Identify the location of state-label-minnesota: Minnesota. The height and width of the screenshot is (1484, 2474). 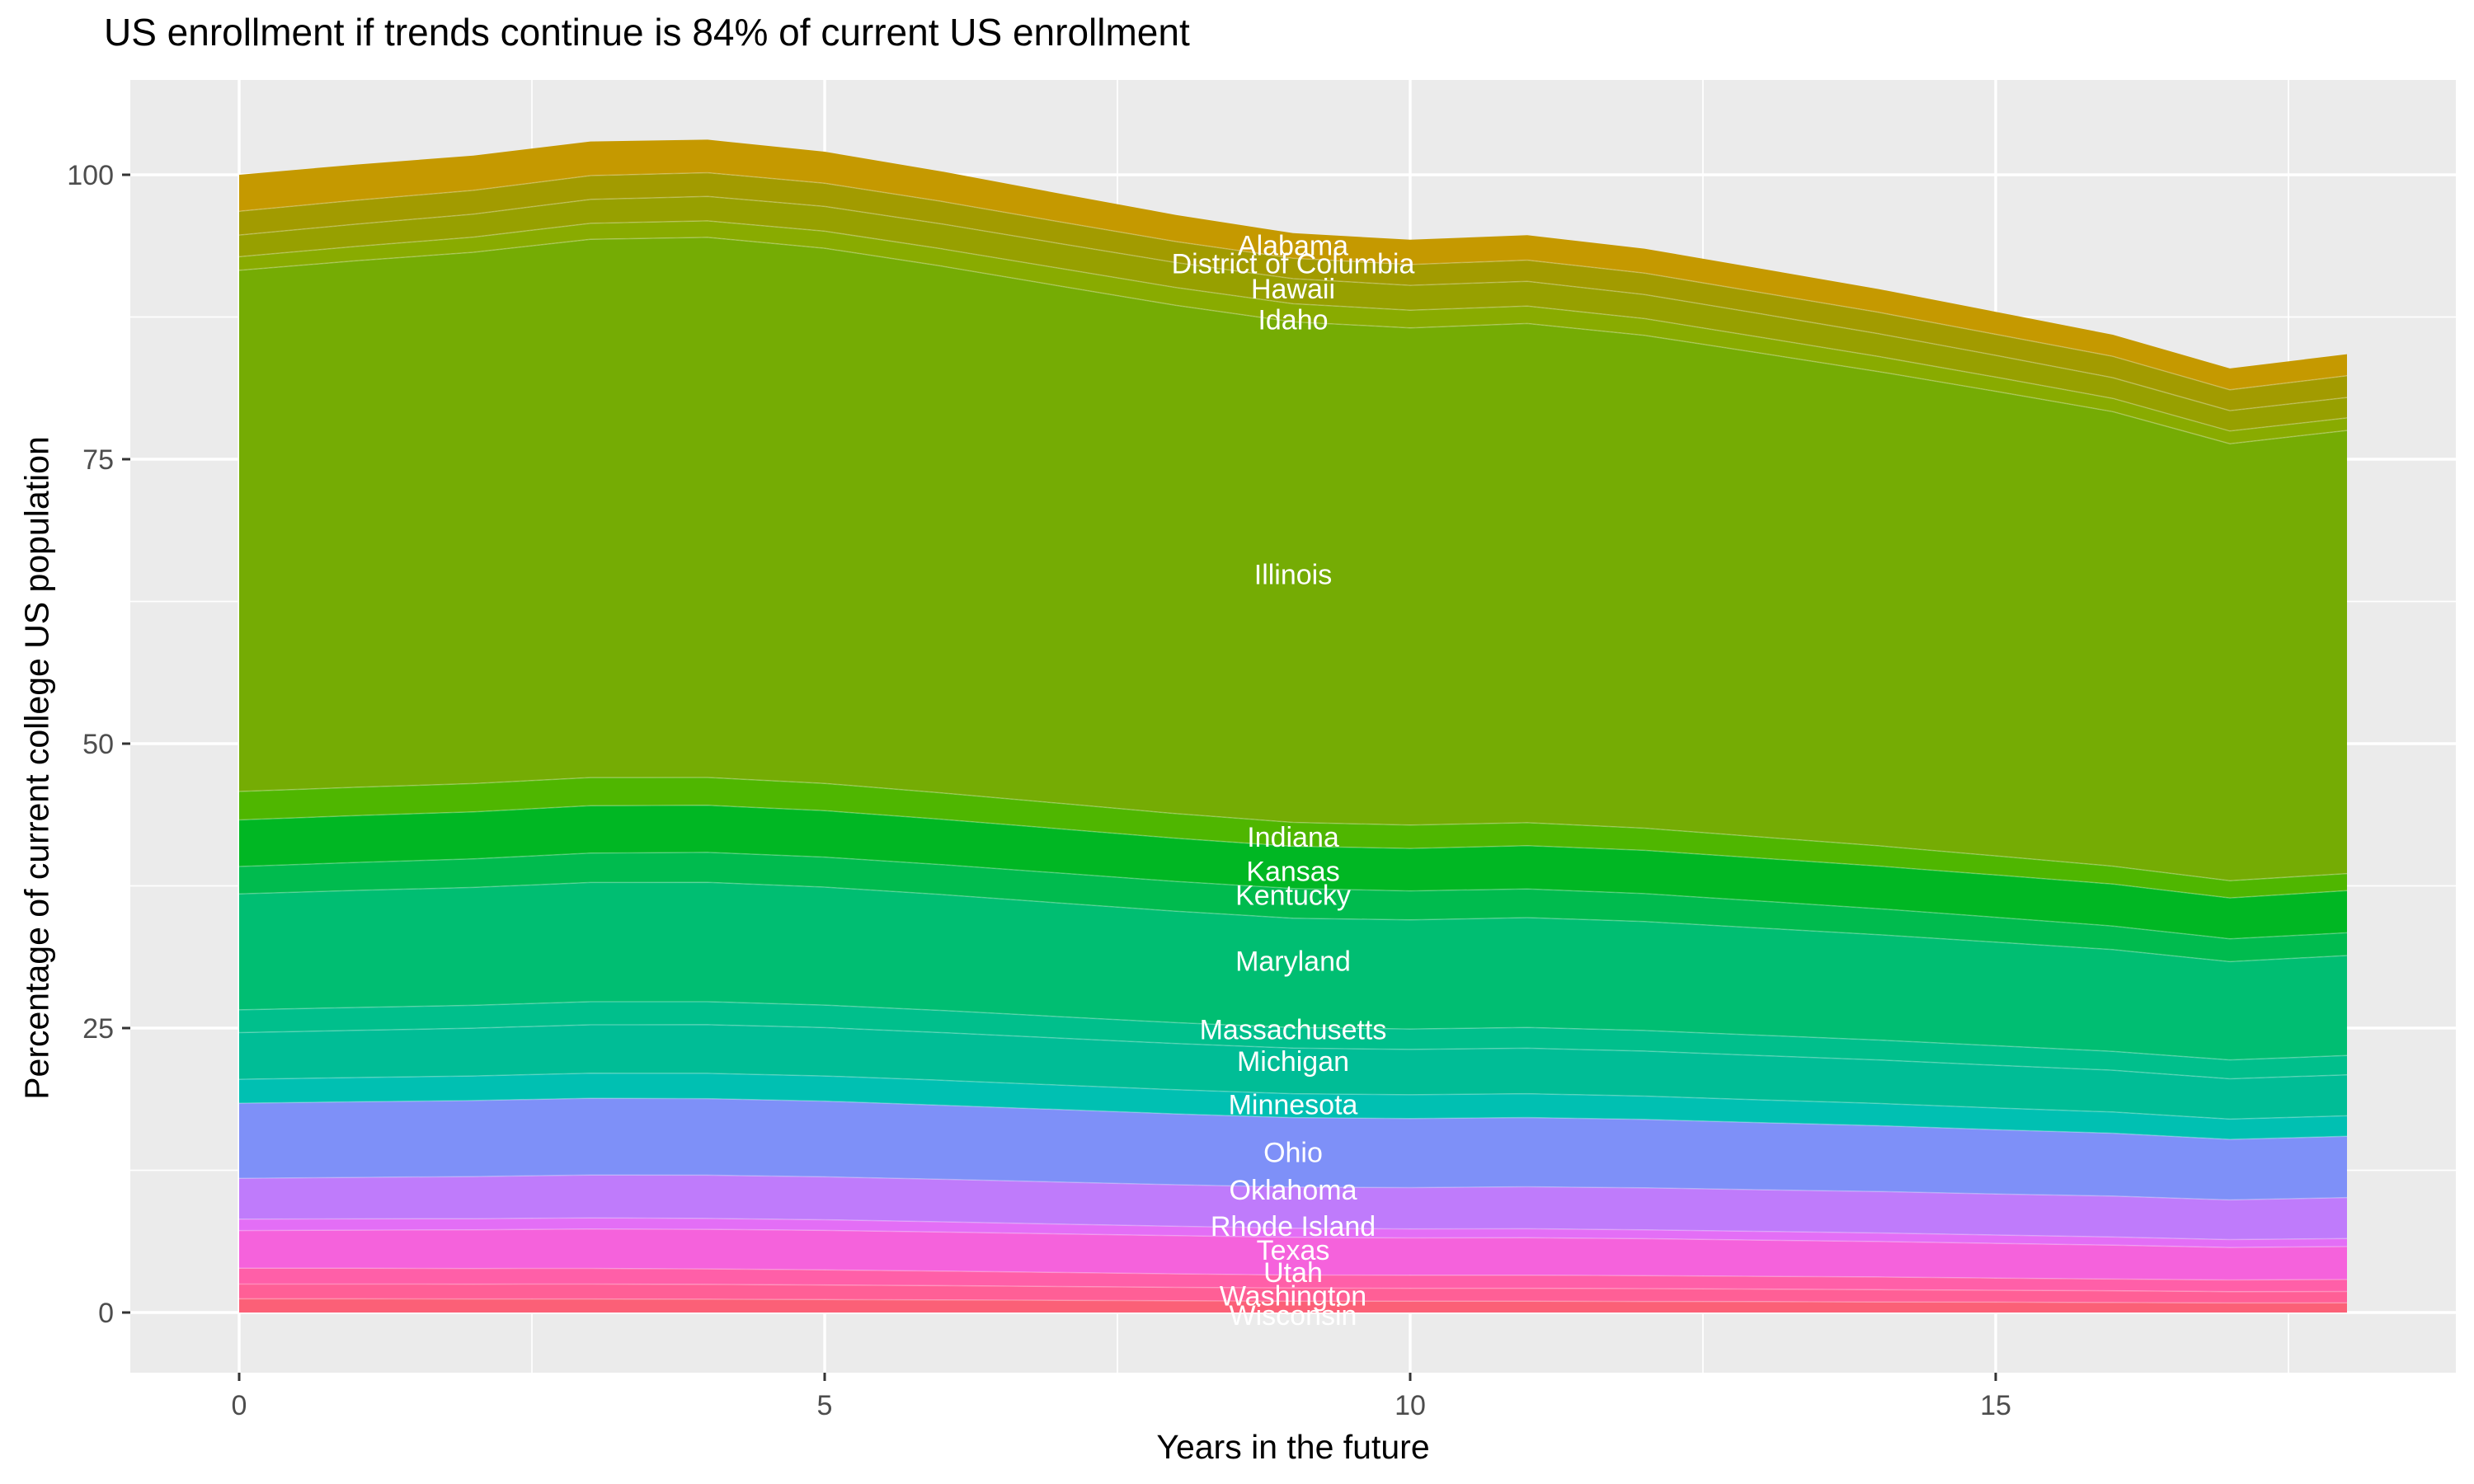
(1293, 1104).